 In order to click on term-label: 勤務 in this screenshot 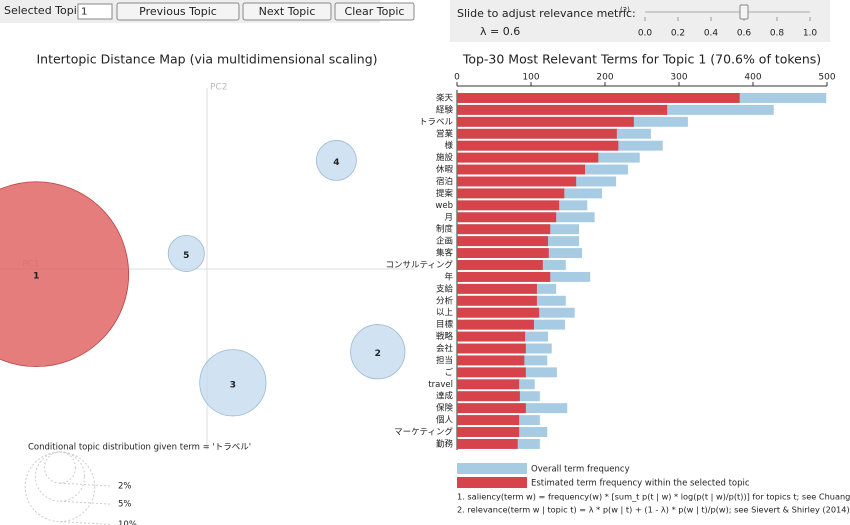, I will do `click(445, 443)`.